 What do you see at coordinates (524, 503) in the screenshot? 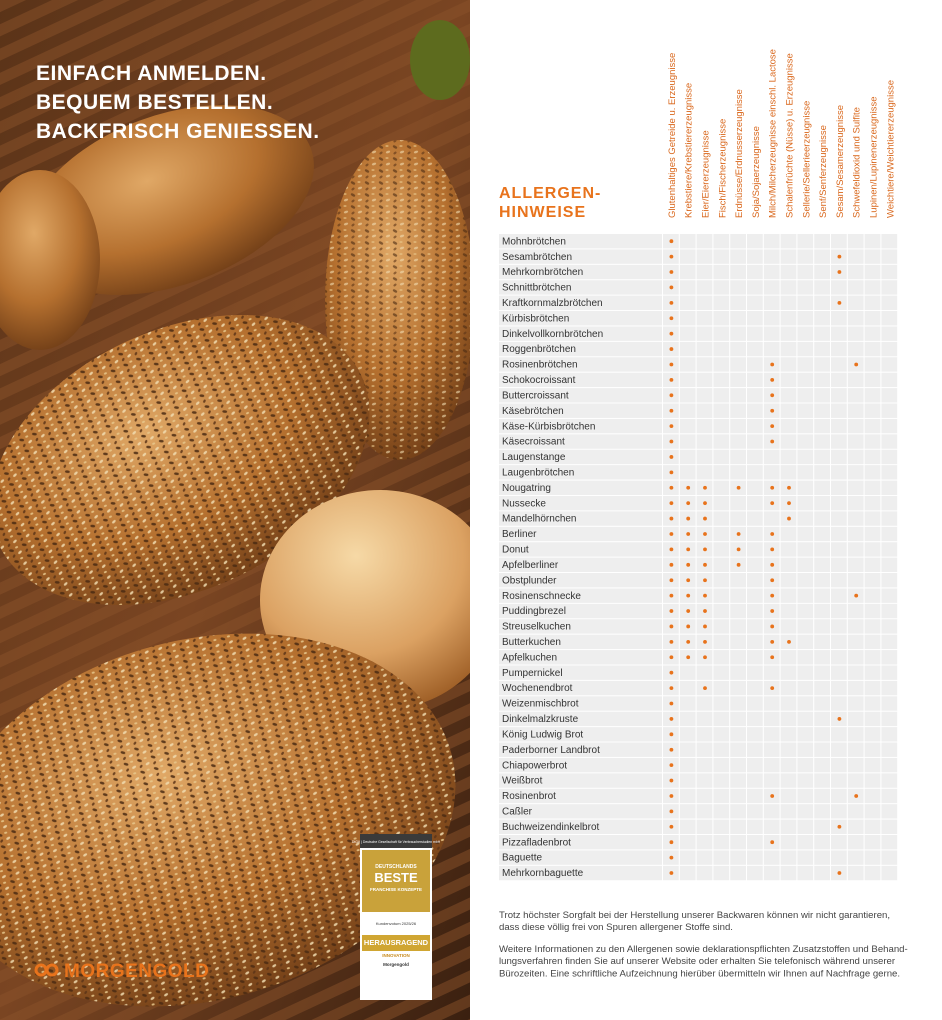
I see `row-name: Nussecke` at bounding box center [524, 503].